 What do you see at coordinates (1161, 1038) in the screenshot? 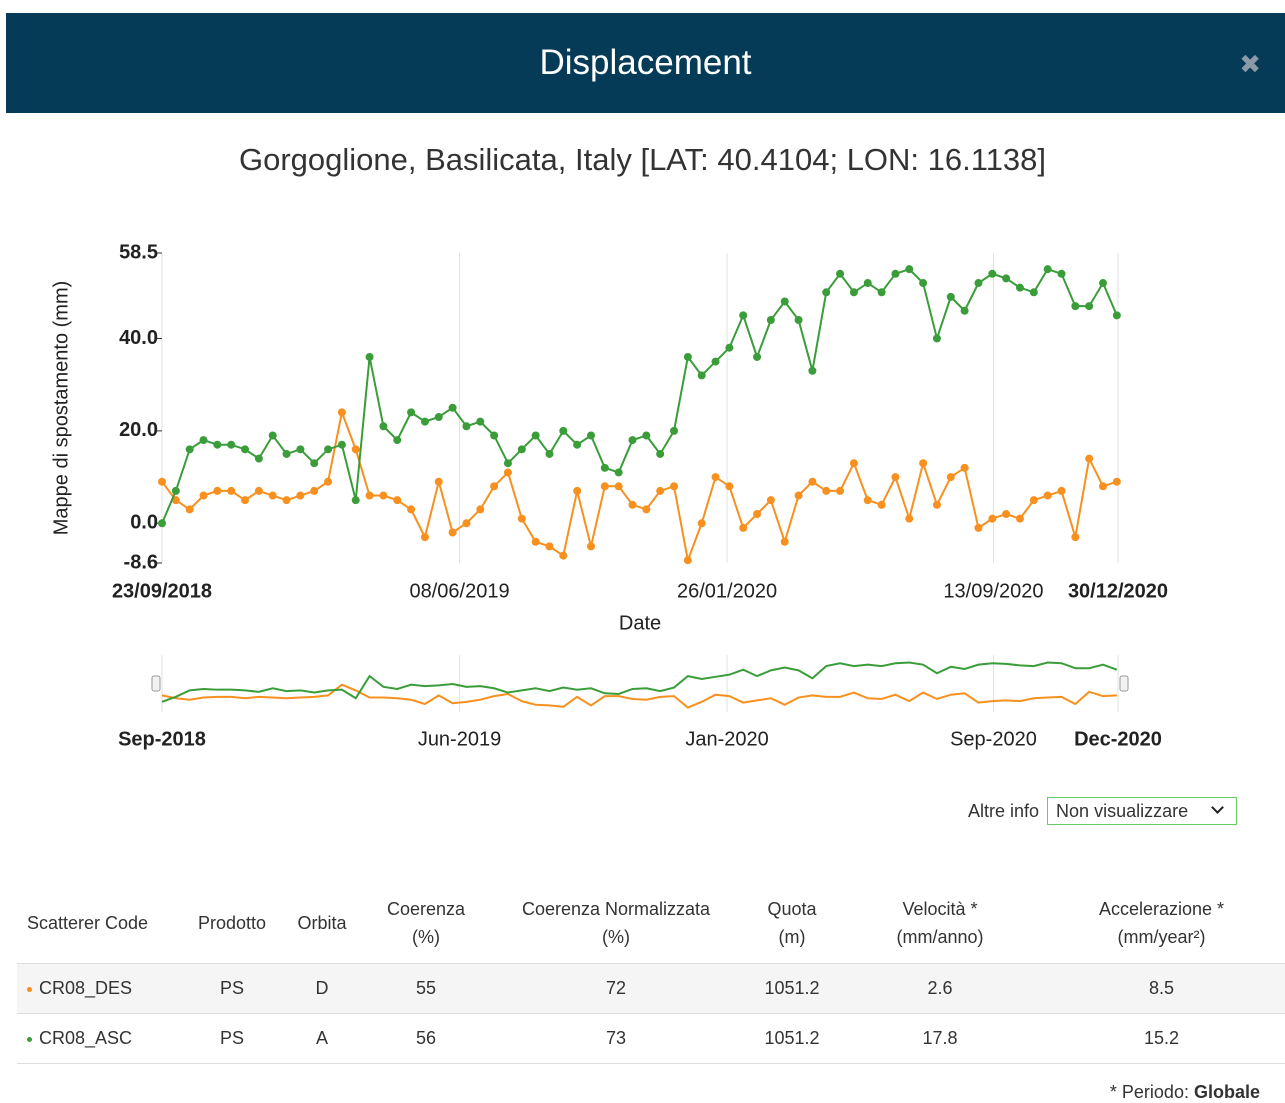
I see `table-cell: 15.2` at bounding box center [1161, 1038].